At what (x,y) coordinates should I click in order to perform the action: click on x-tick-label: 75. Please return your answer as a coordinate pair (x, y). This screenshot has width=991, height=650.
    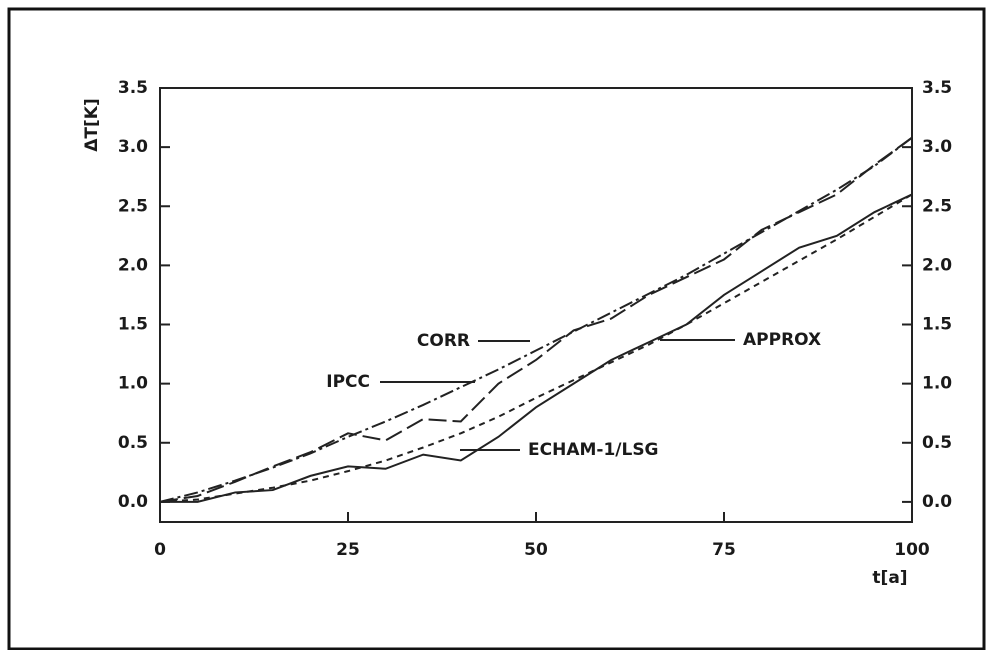
    Looking at the image, I should click on (724, 550).